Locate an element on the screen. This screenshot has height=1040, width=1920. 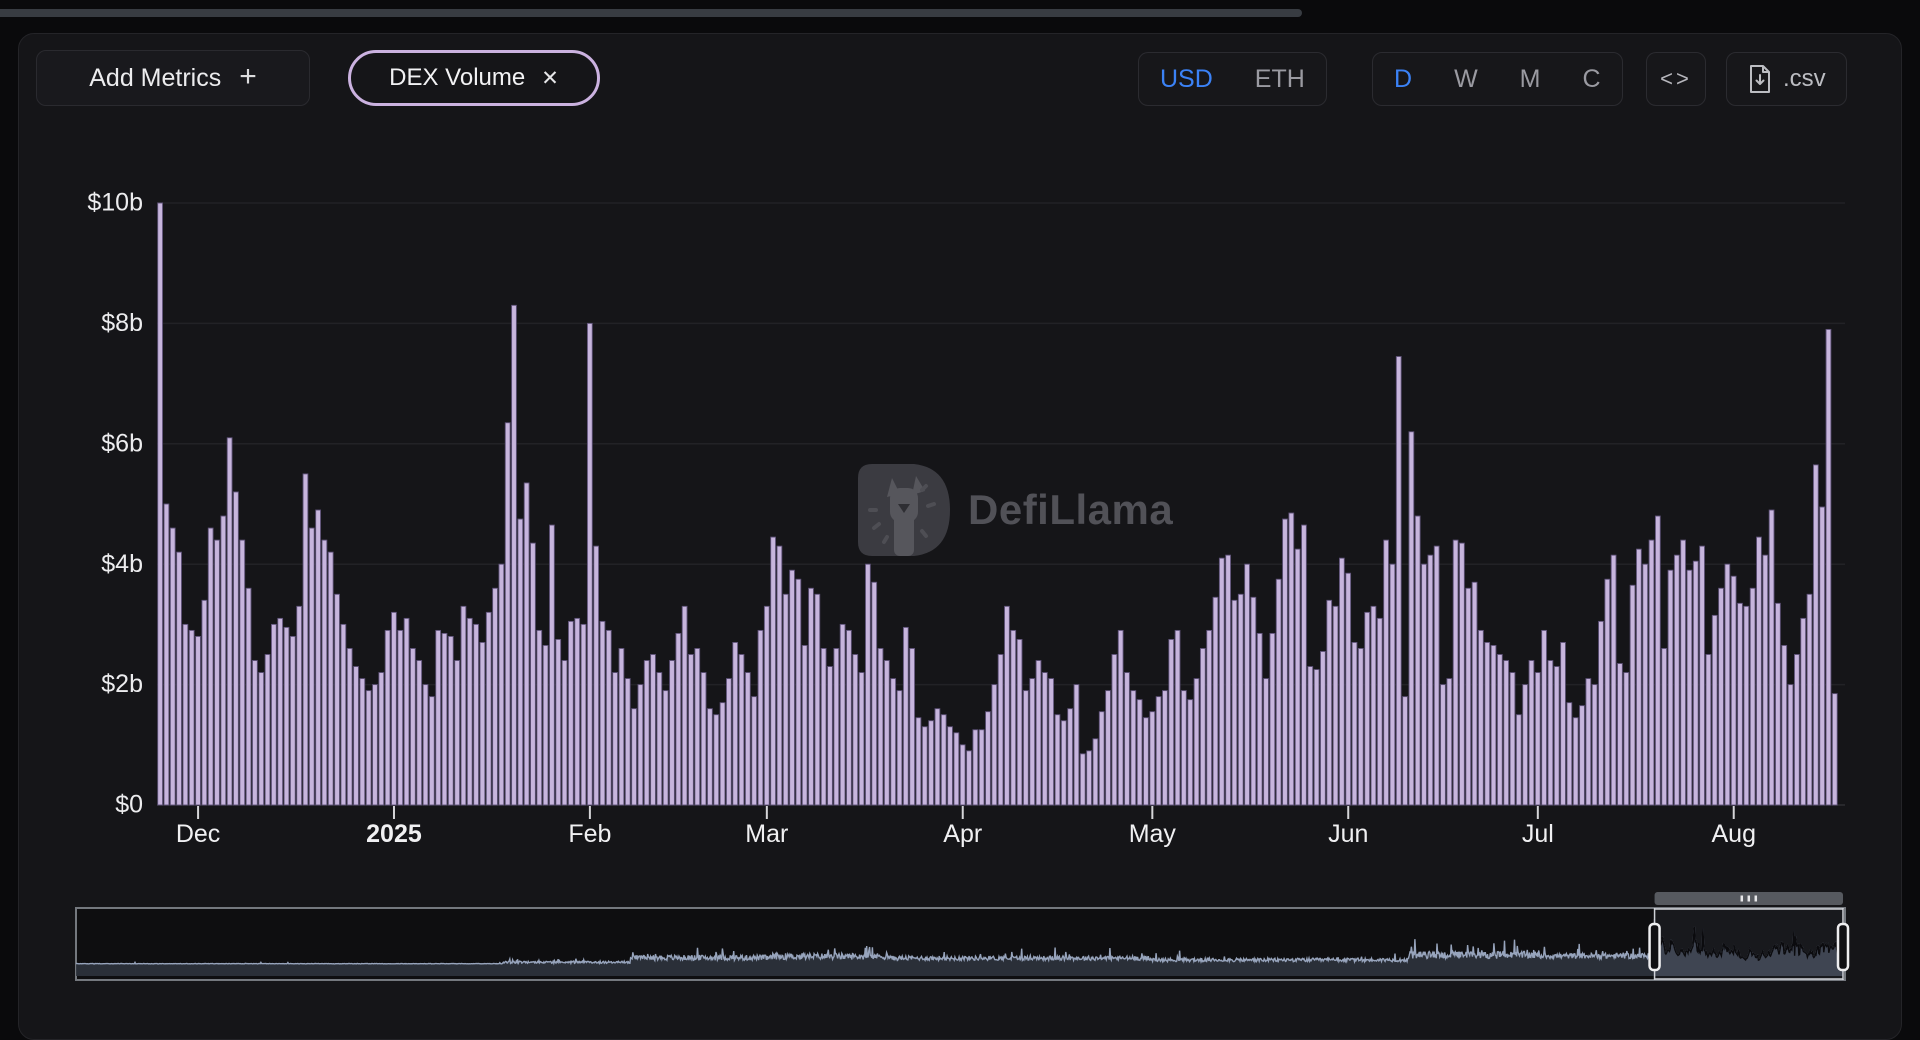
interval-option-cumulative: C is located at coordinates (1591, 78).